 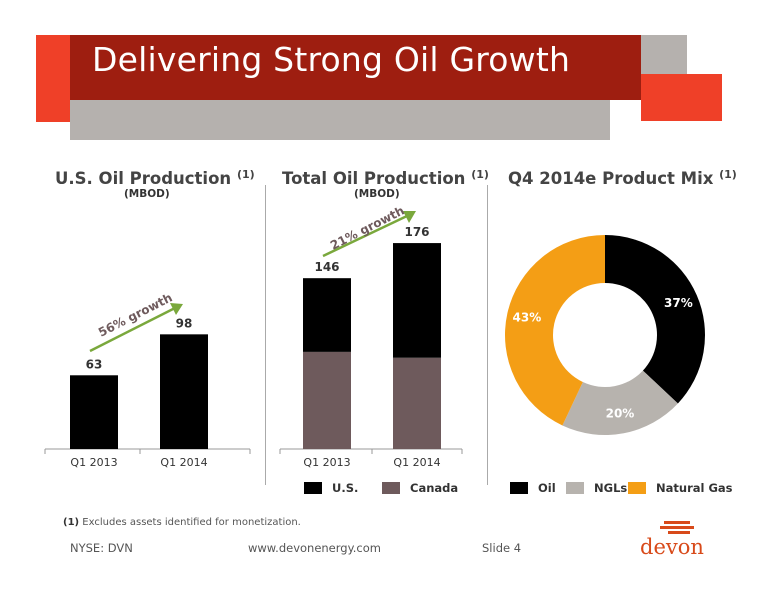 I want to click on legend-swatch-canada, so click(x=391, y=488).